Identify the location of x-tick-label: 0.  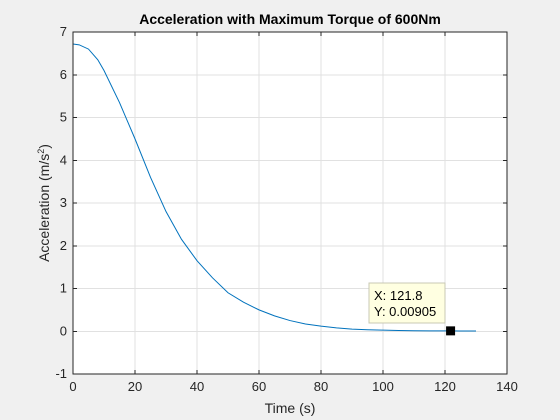
(72, 386).